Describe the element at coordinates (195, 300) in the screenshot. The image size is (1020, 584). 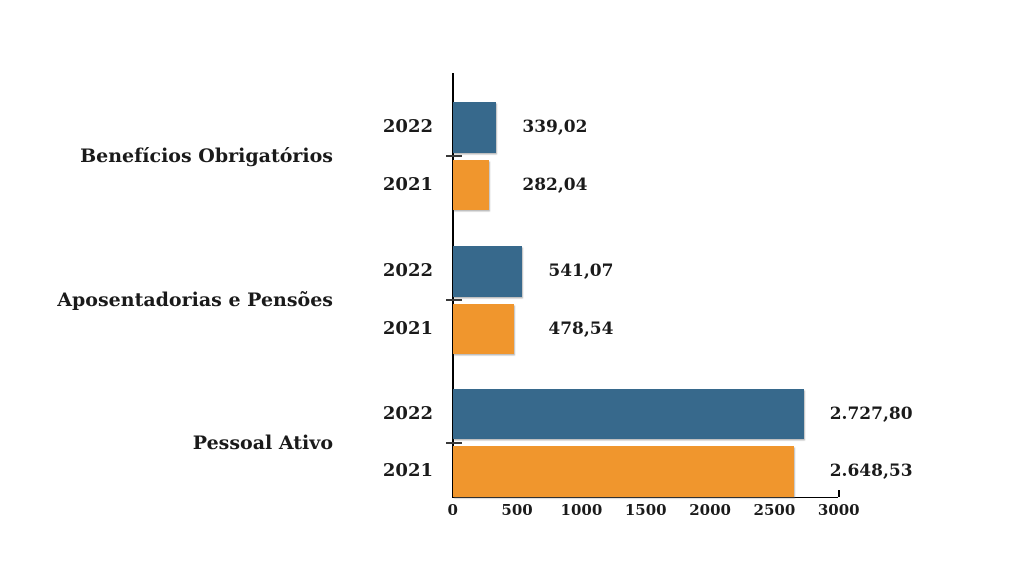
I see `category-label: Aposentadorias e Pensões` at that location.